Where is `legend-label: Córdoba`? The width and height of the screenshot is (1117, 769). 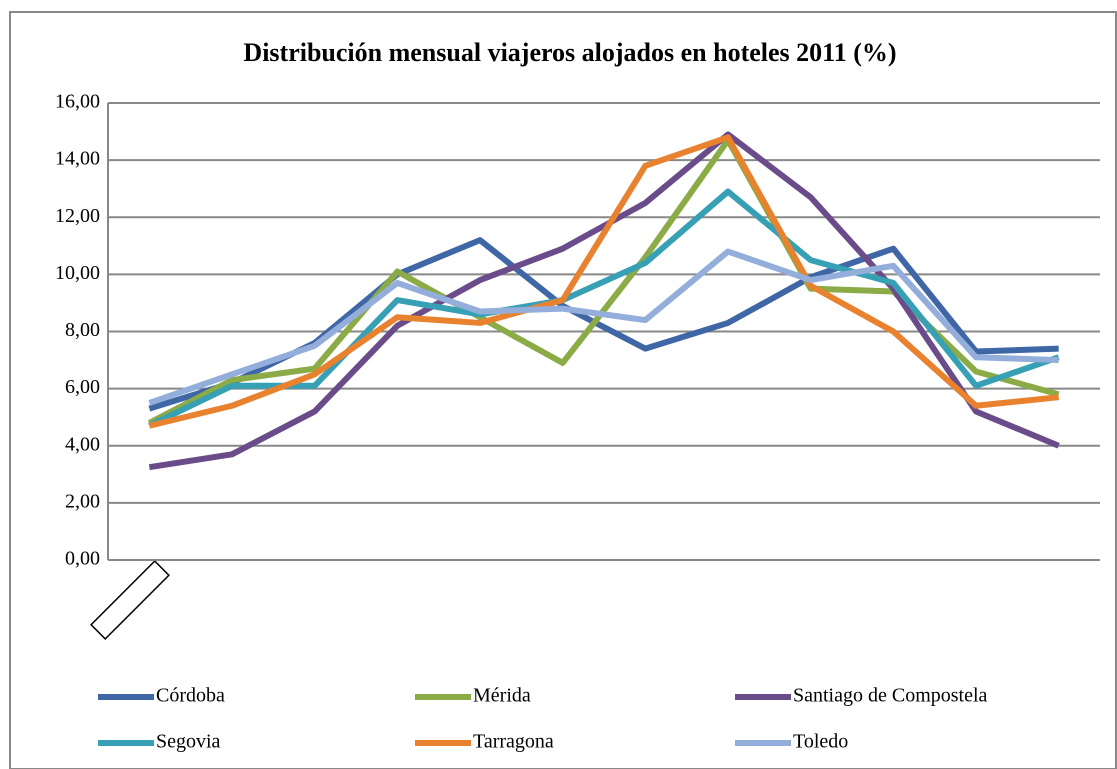 legend-label: Córdoba is located at coordinates (190, 696).